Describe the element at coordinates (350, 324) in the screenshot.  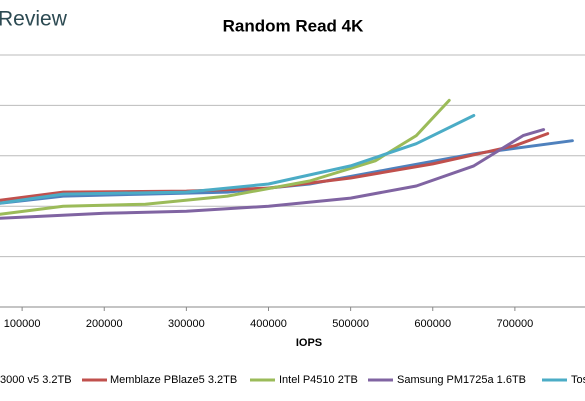
I see `x-tick-label: 500000` at that location.